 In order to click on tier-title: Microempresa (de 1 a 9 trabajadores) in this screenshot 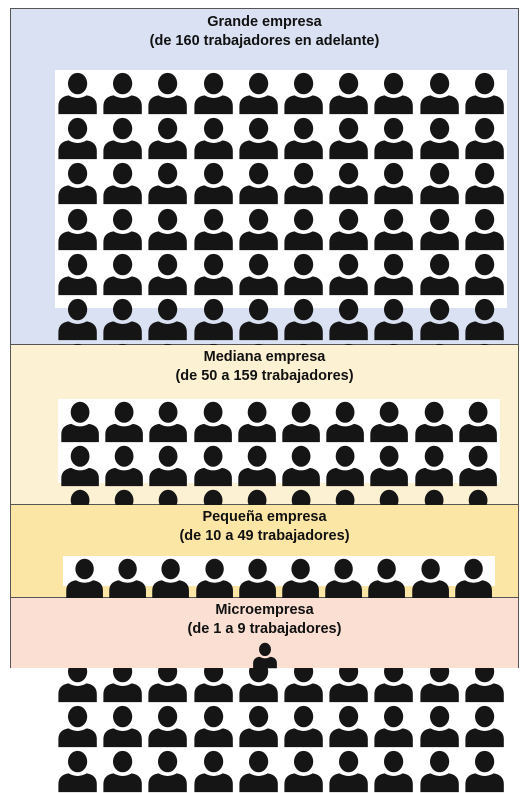, I will do `click(264, 620)`.